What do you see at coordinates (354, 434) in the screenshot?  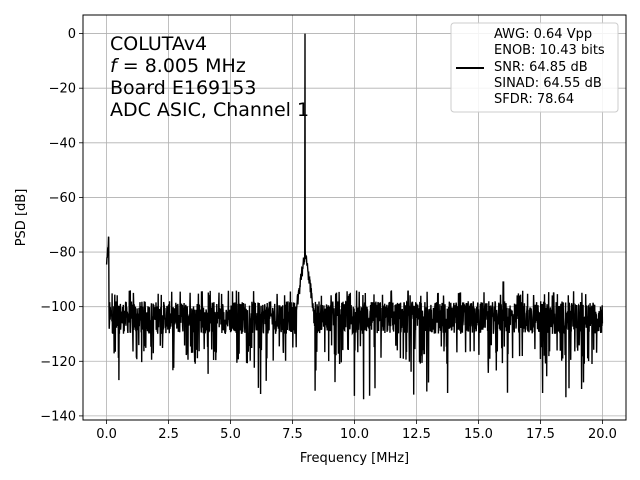 I see `x-tick-label: 10.0` at bounding box center [354, 434].